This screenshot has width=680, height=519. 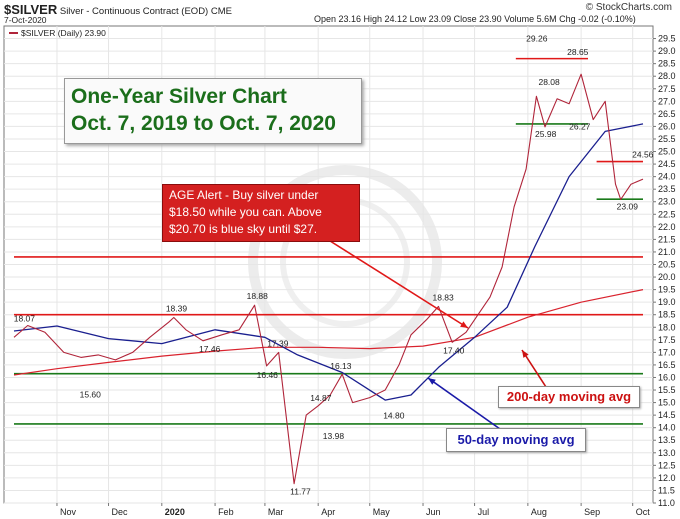 I want to click on x-tick-label: Dec, so click(x=120, y=512).